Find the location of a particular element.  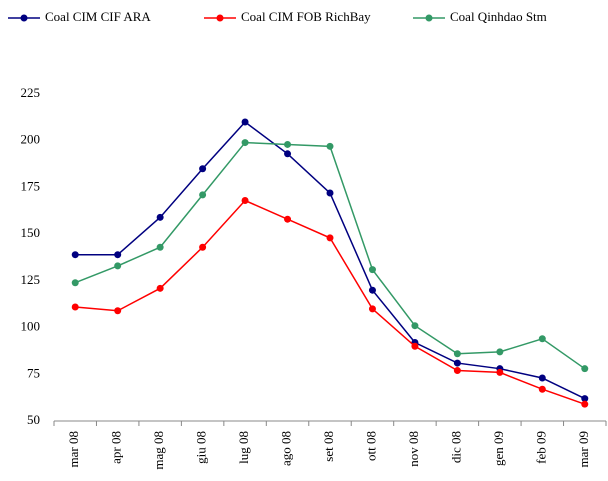

y-tick-label: 125 is located at coordinates (31, 279).